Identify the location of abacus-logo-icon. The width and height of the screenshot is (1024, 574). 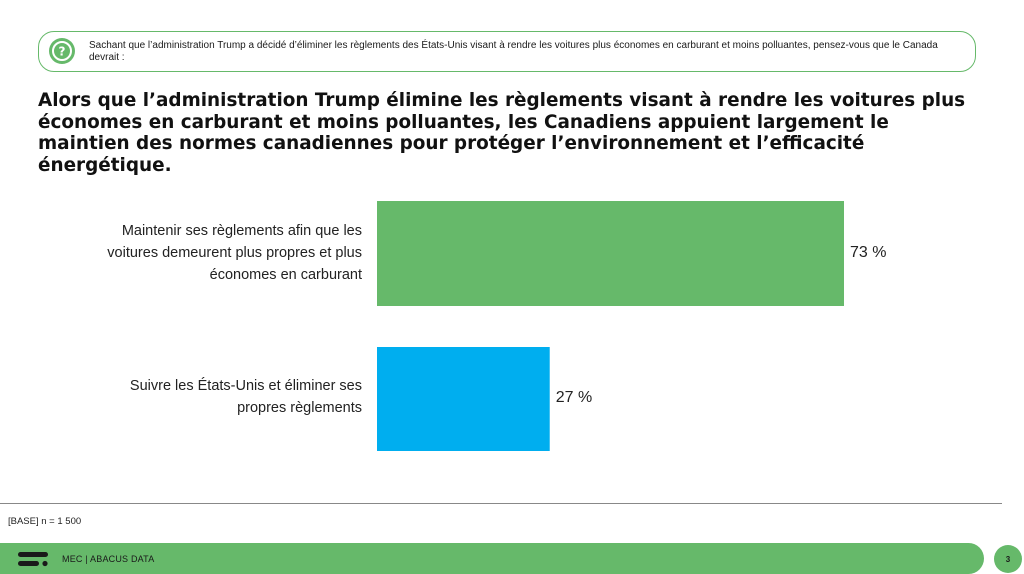
(34, 561).